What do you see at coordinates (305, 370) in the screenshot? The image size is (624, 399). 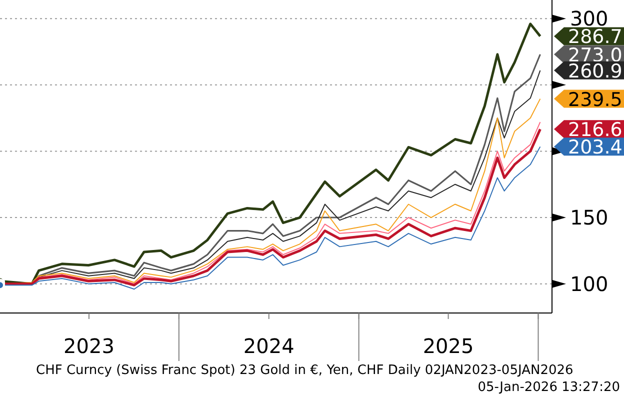 I see `text: CHF Curncy (Swiss Franc Spot) 23 Gold in €, Yen, CHF Daily 02JAN2023-05JAN2026` at bounding box center [305, 370].